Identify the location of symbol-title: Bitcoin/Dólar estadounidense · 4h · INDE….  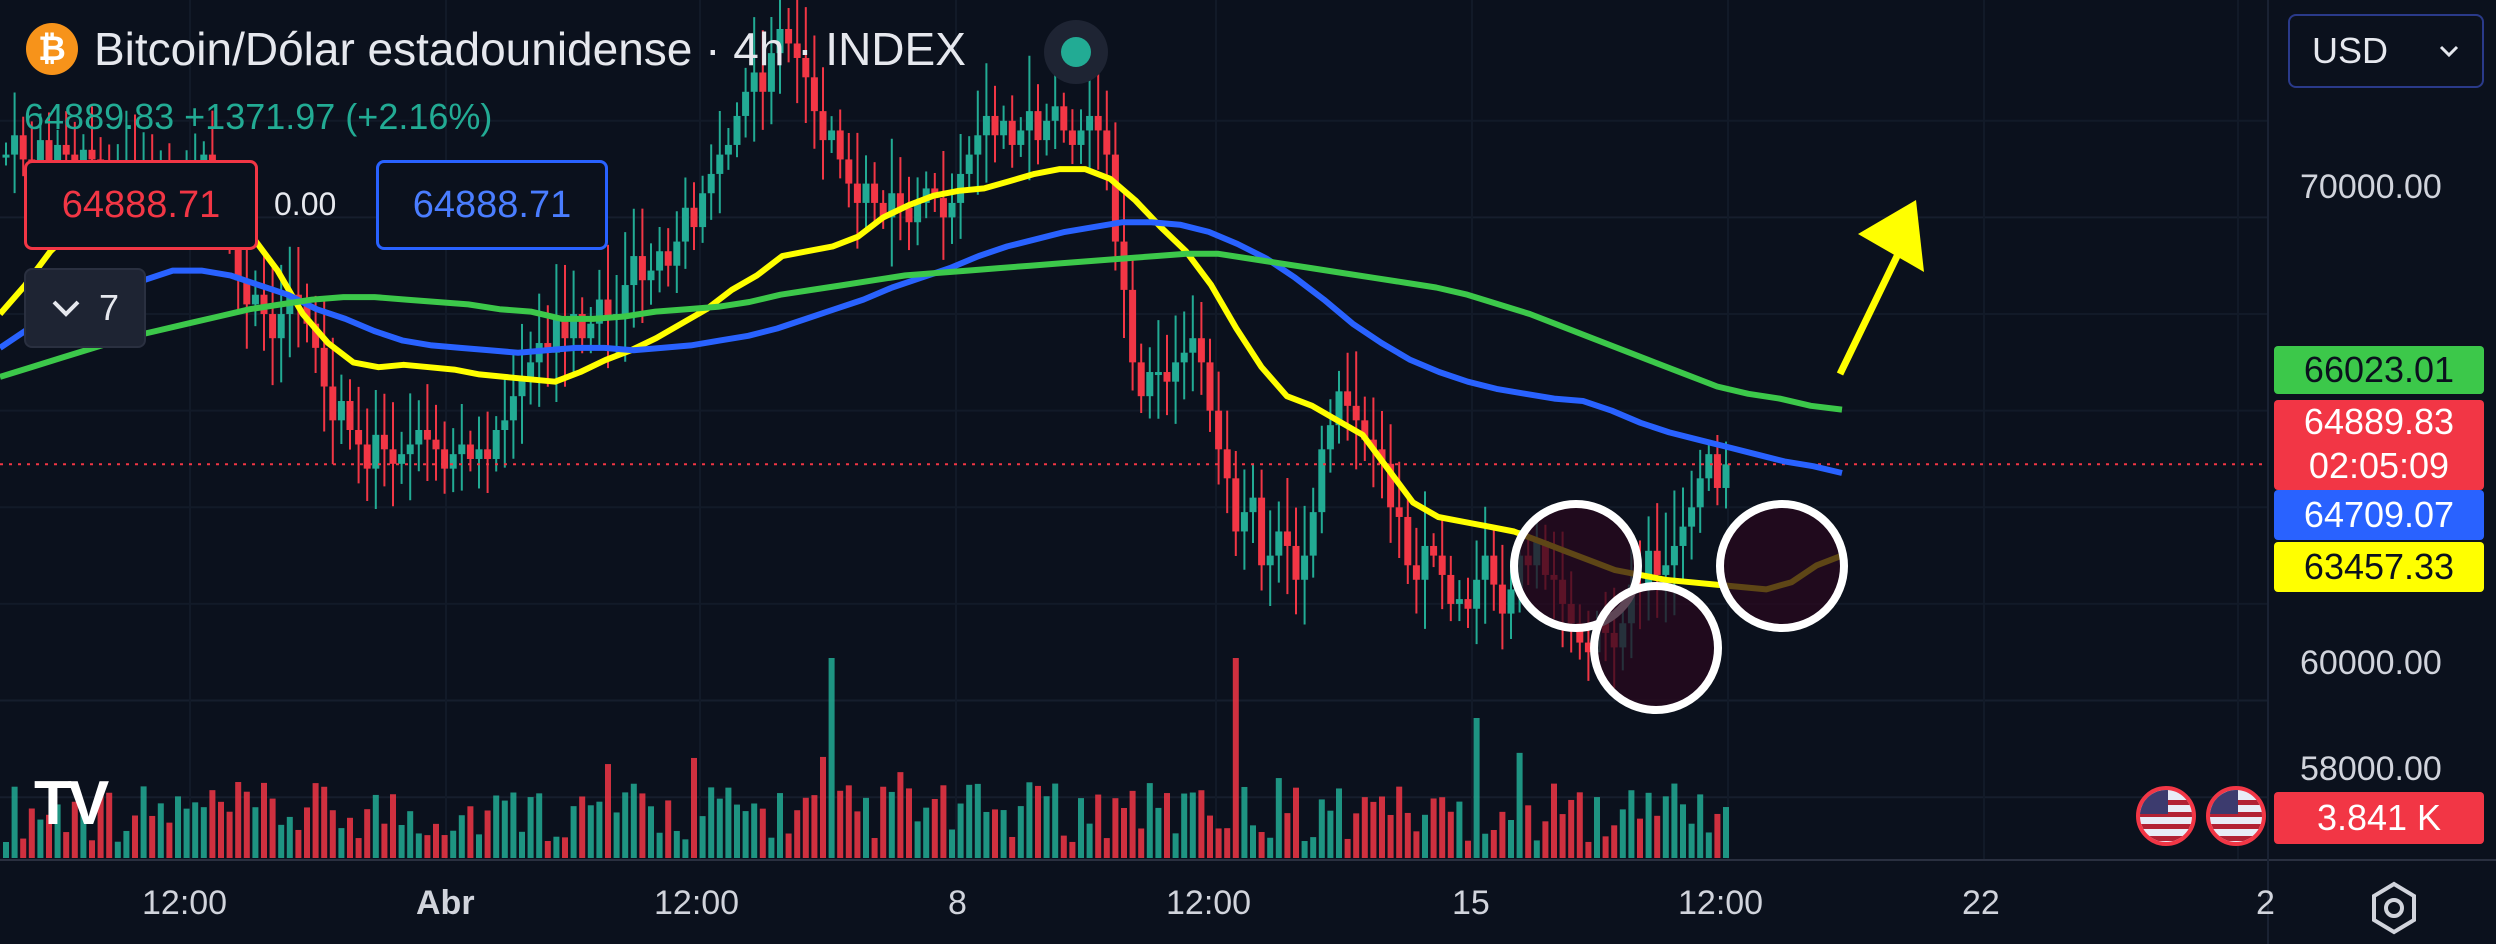
(530, 49).